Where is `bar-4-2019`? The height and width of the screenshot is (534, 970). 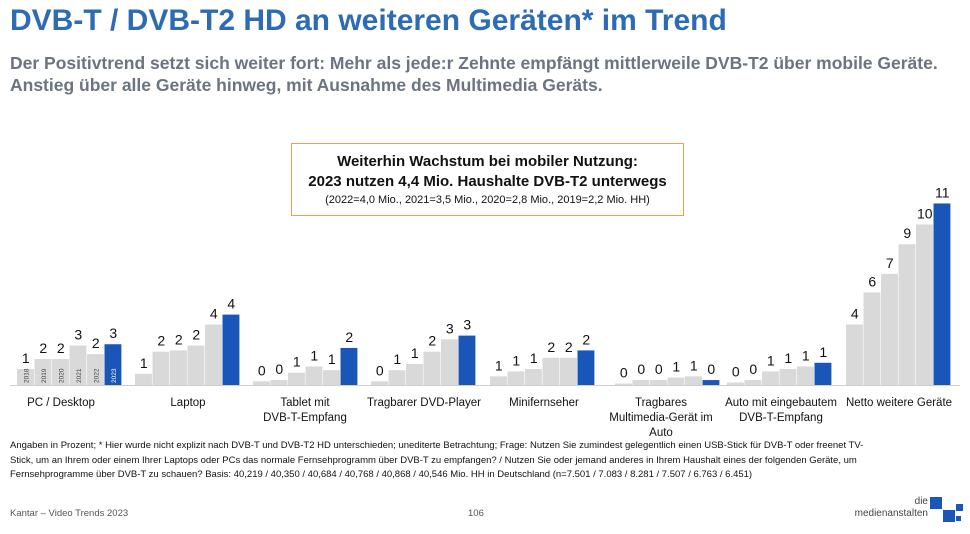 bar-4-2019 is located at coordinates (516, 378).